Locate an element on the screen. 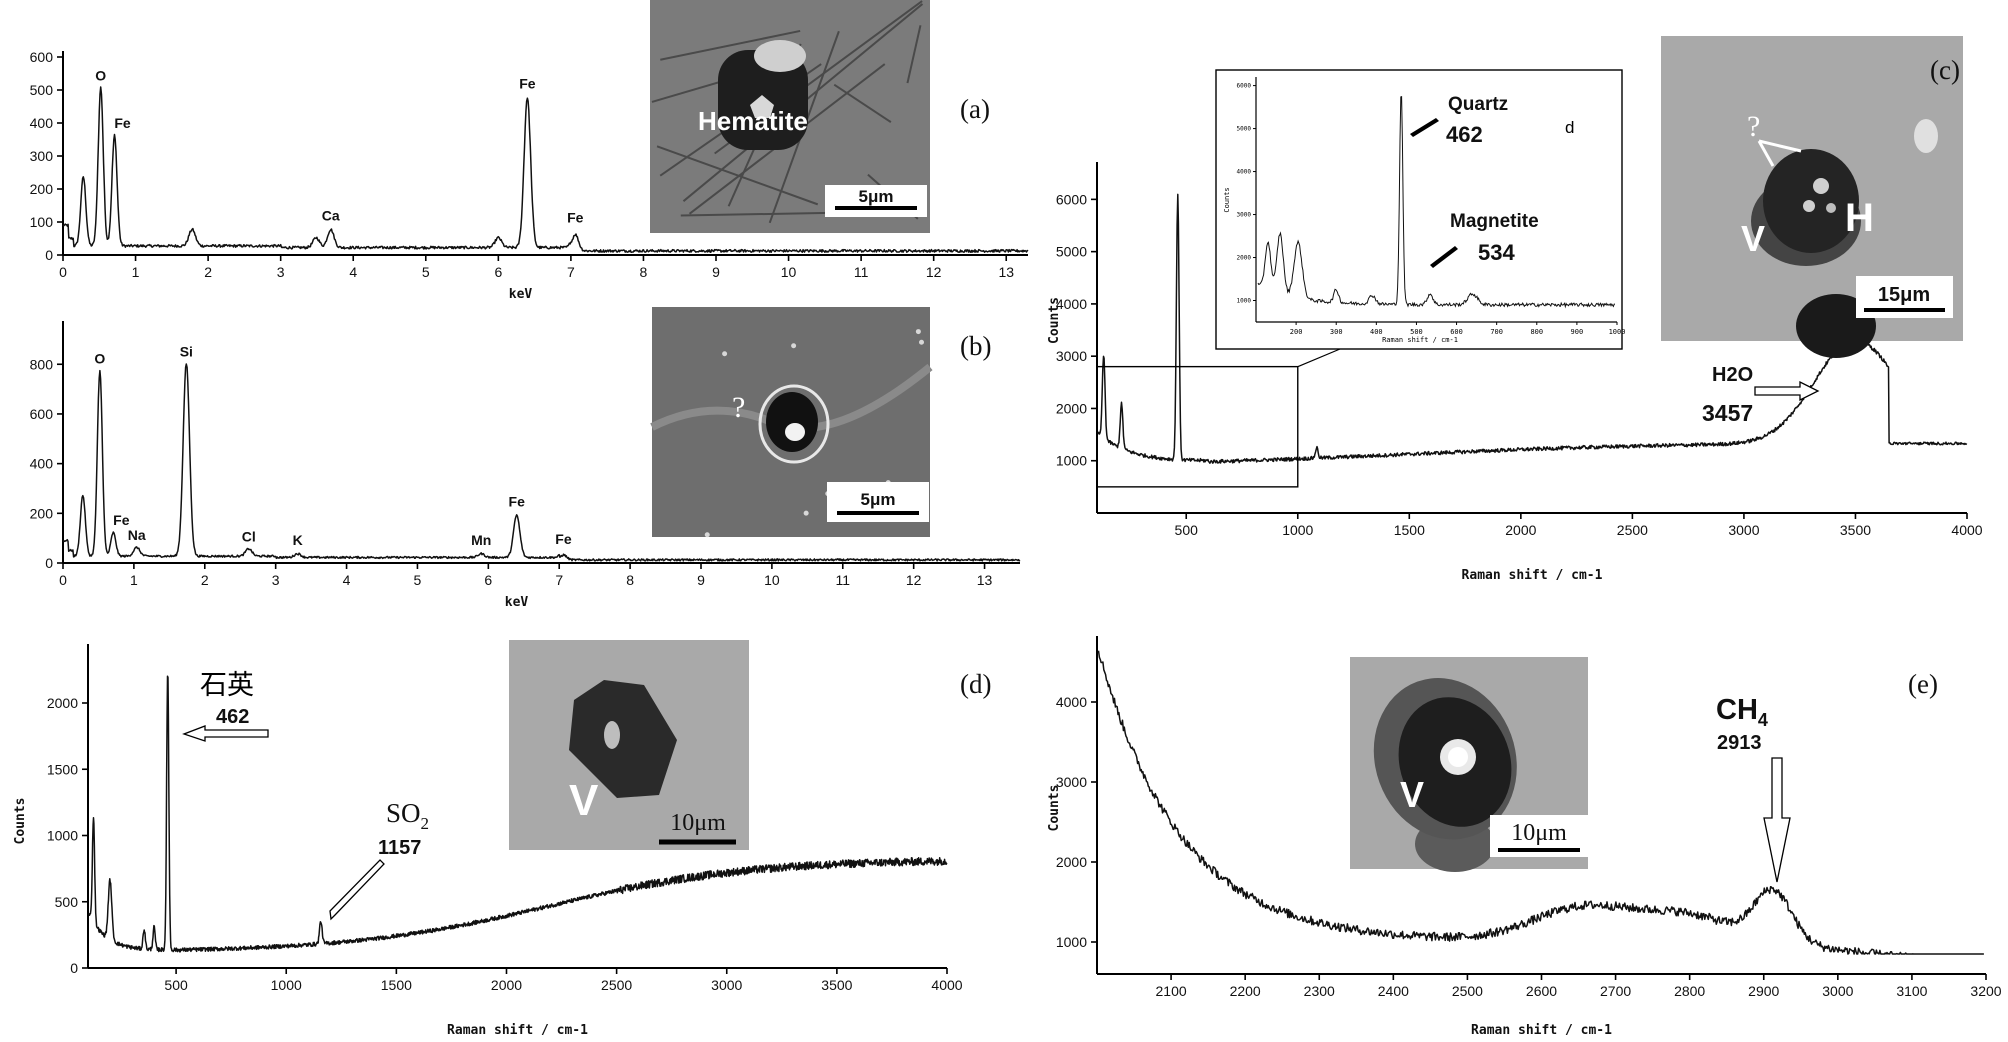  inset-x-tick-label: 900 is located at coordinates (1577, 332).